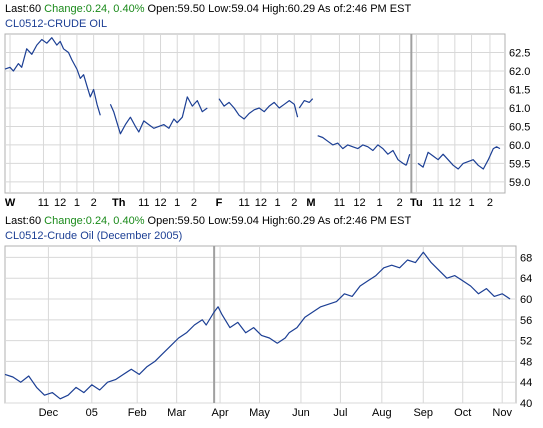 Image resolution: width=543 pixels, height=428 pixels. I want to click on x-tick-label: Dec, so click(49, 413).